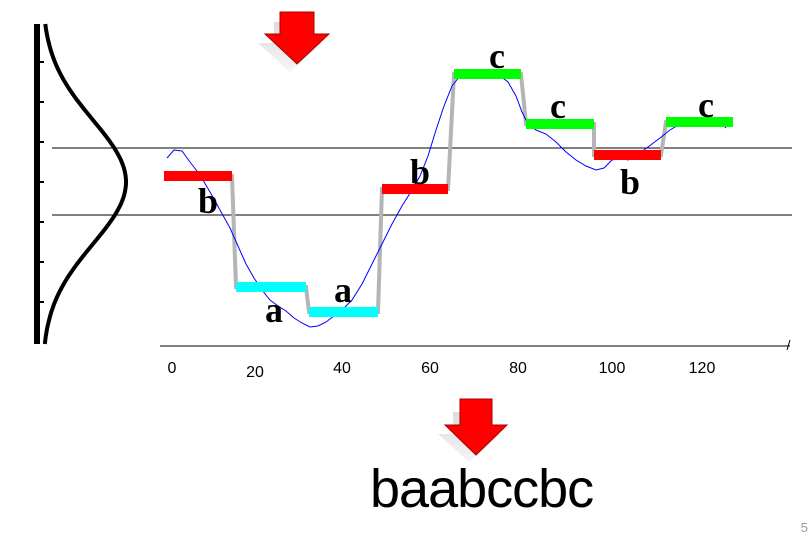 Image resolution: width=808 pixels, height=535 pixels. What do you see at coordinates (430, 368) in the screenshot?
I see `x-tick-label: 60` at bounding box center [430, 368].